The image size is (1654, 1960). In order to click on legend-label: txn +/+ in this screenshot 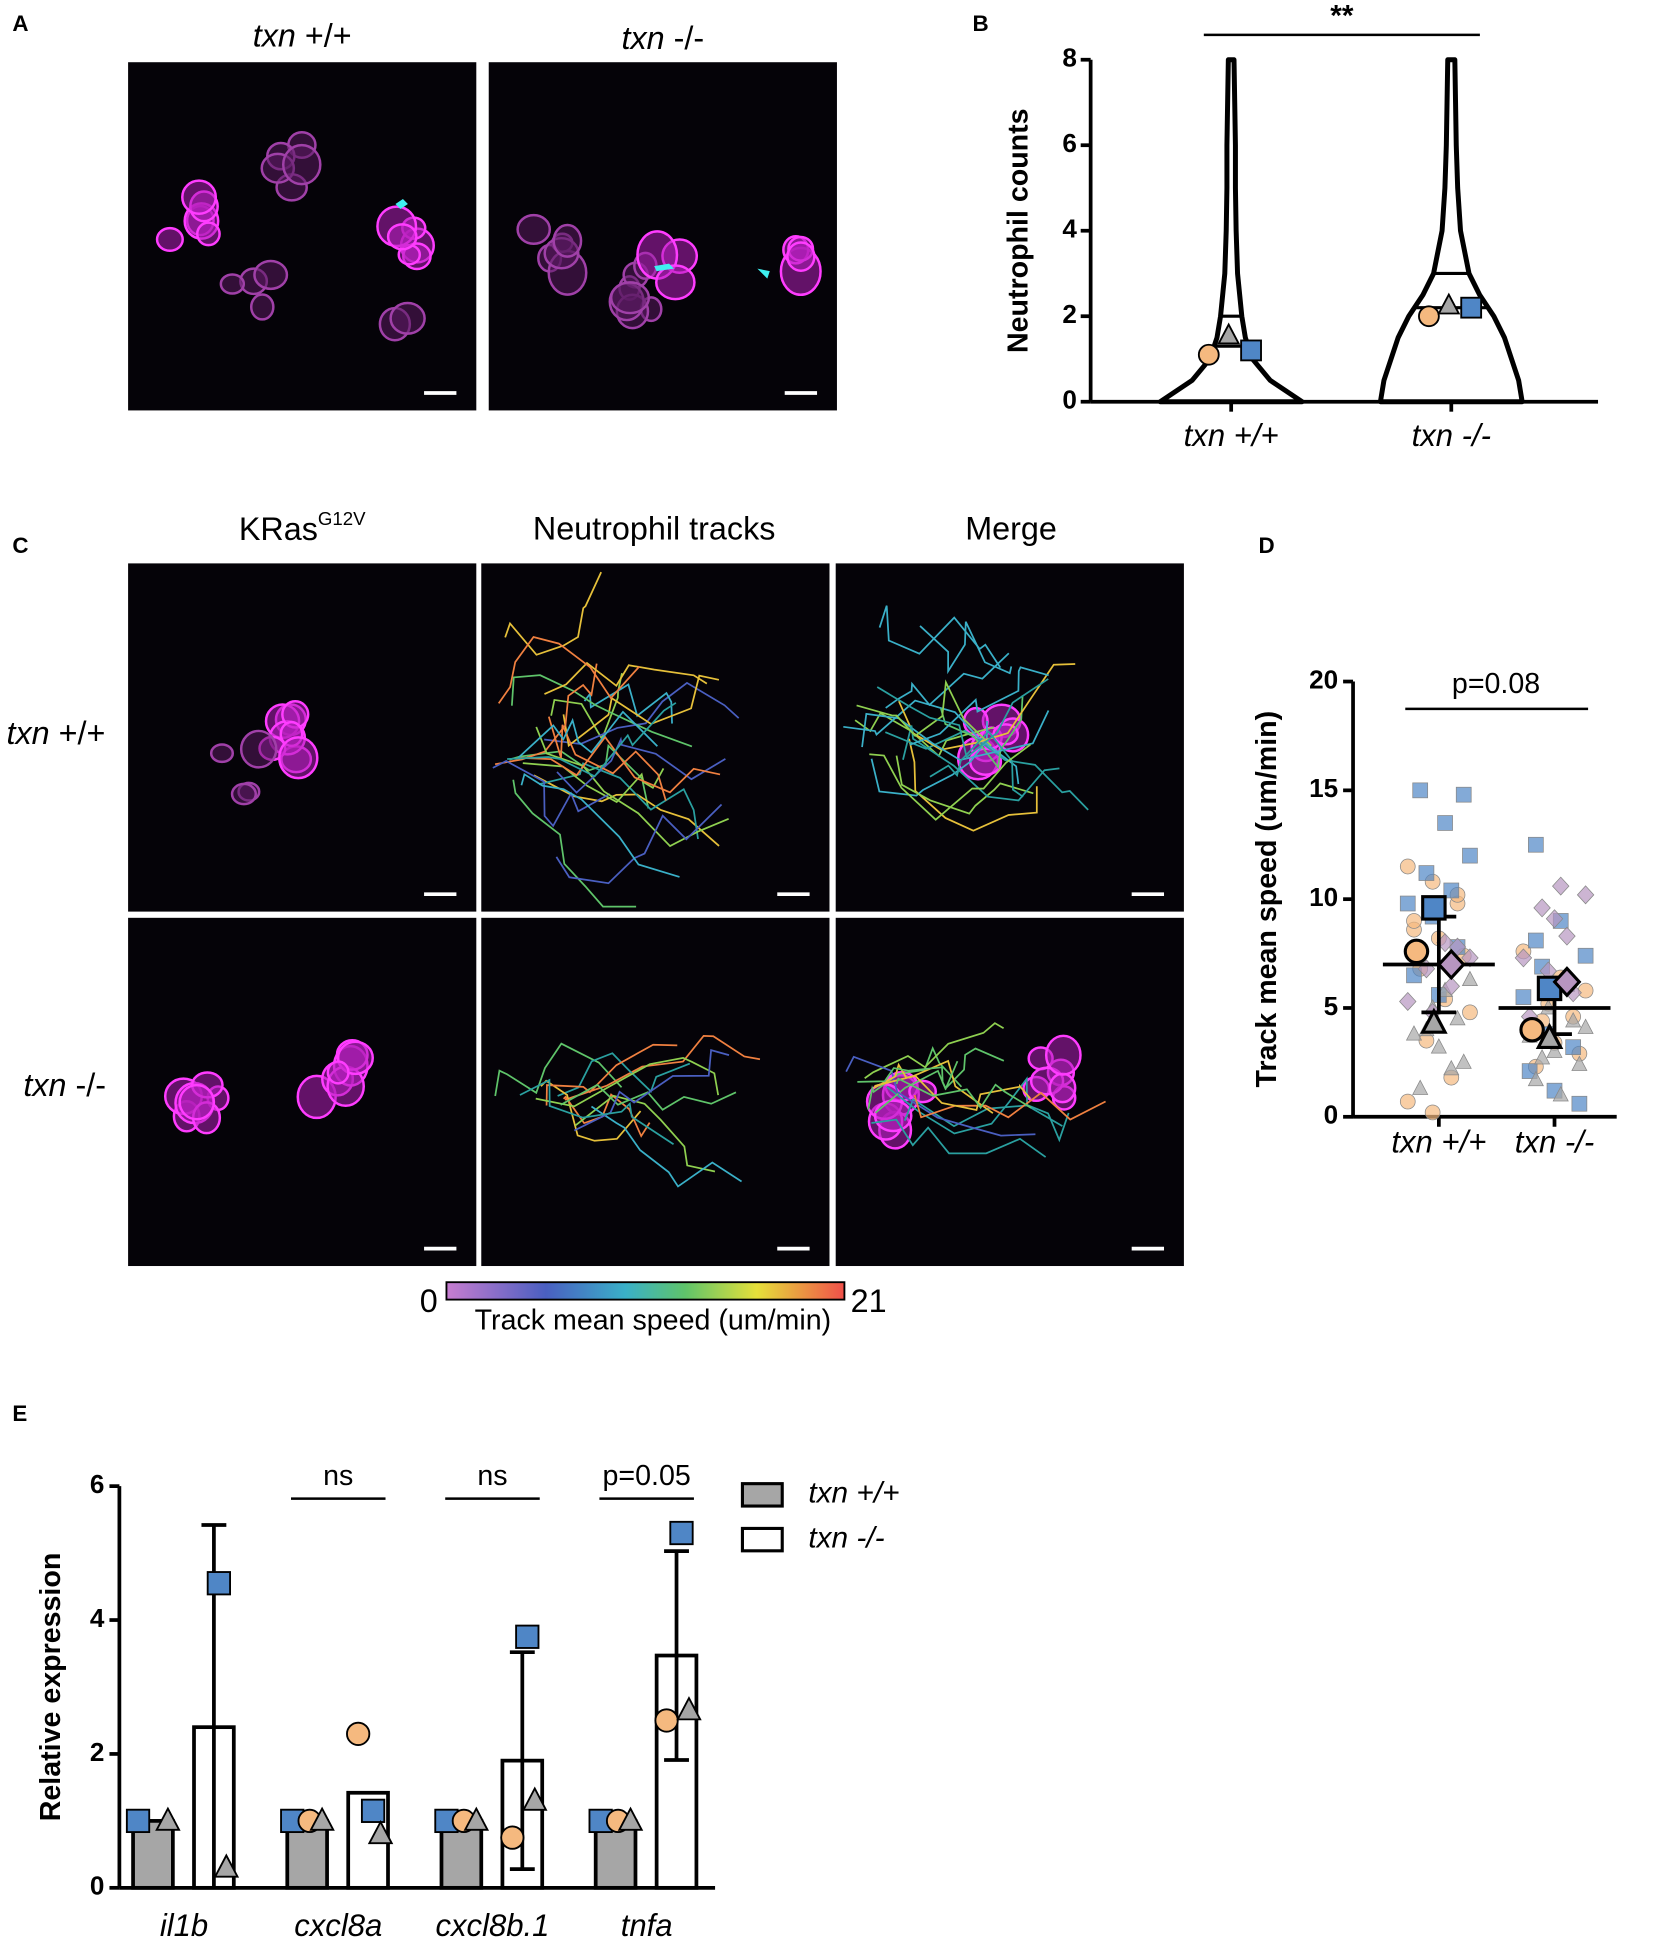, I will do `click(853, 1493)`.